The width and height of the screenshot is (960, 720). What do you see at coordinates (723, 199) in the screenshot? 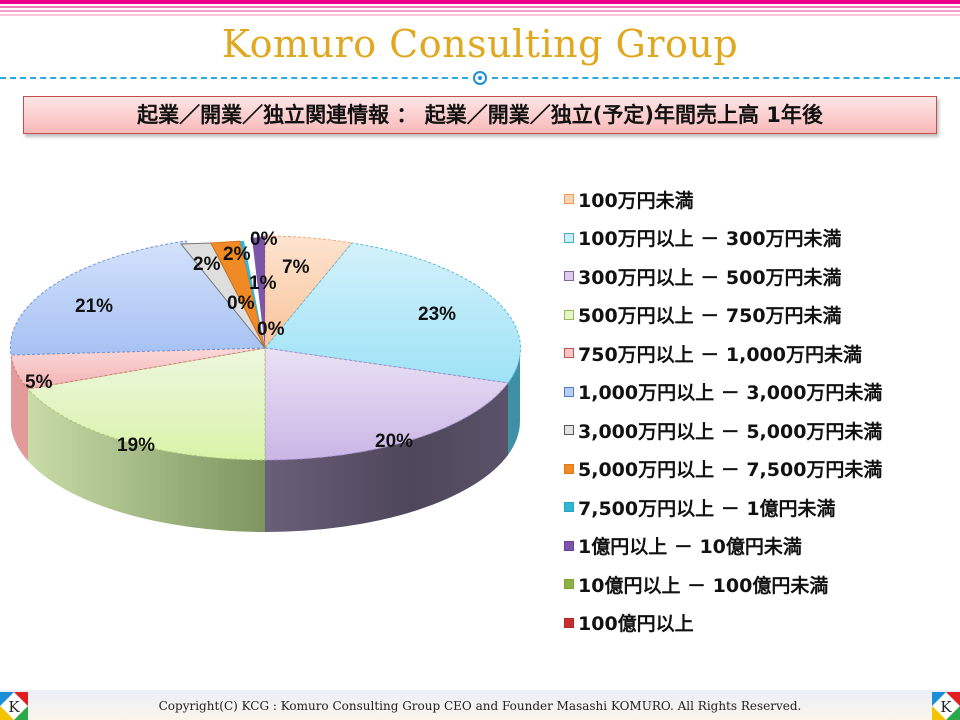
I see `legend-item: 100万円未満` at bounding box center [723, 199].